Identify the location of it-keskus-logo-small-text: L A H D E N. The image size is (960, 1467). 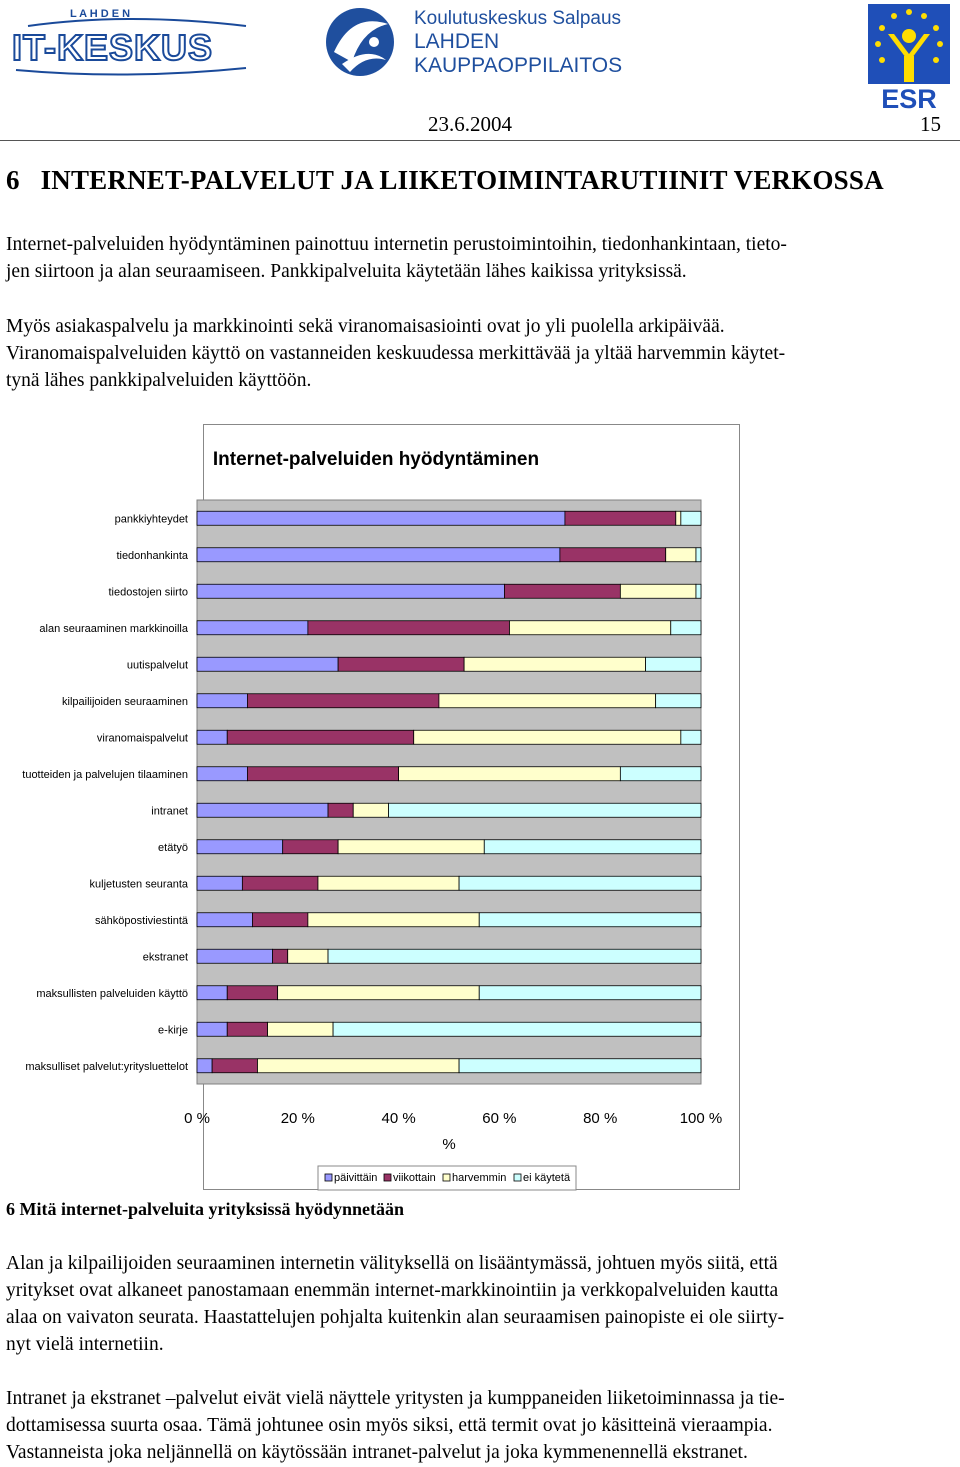
(100, 14).